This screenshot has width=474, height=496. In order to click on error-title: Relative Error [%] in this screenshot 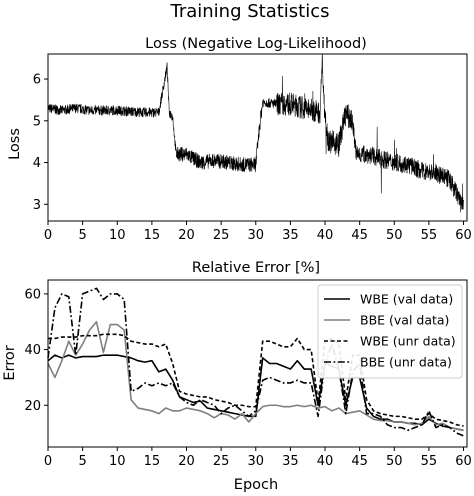, I will do `click(256, 268)`.